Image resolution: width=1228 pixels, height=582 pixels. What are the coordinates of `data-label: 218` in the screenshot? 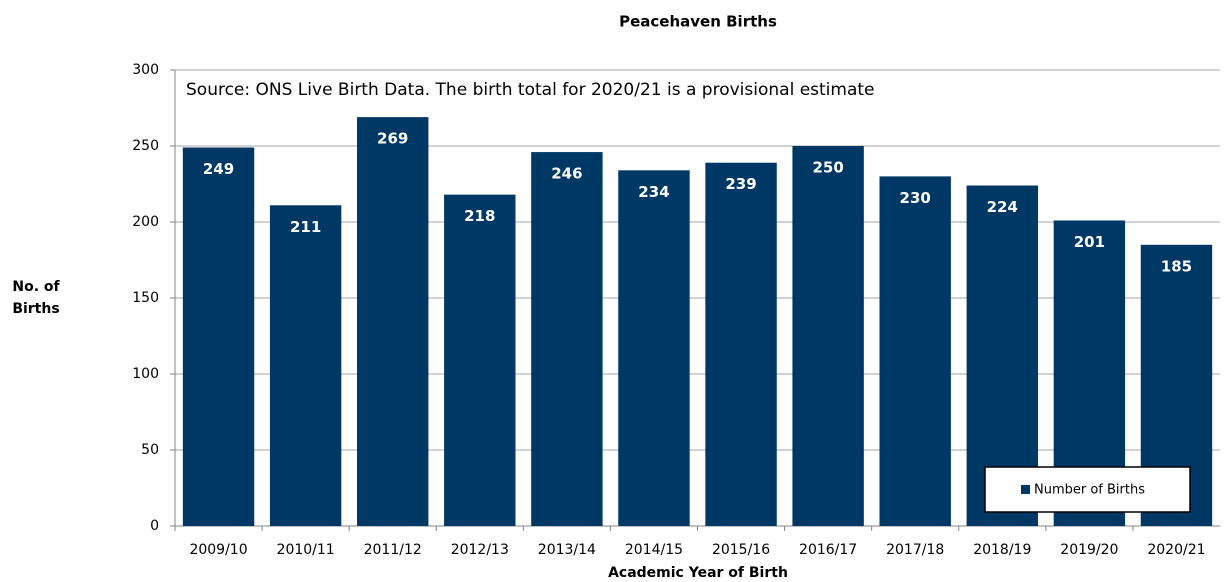 It's located at (479, 216).